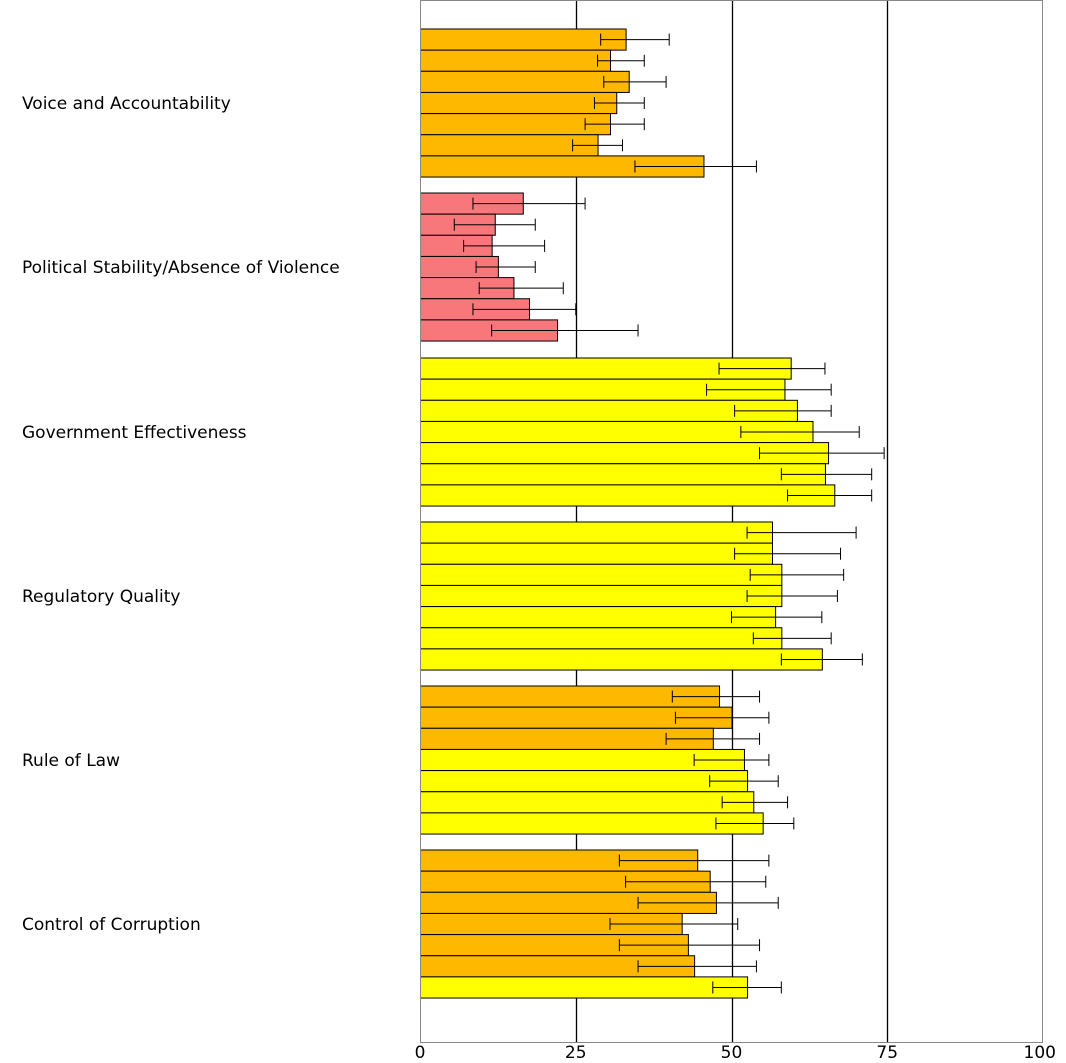 The height and width of the screenshot is (1063, 1066). What do you see at coordinates (732, 1053) in the screenshot?
I see `x-tick-label: 50` at bounding box center [732, 1053].